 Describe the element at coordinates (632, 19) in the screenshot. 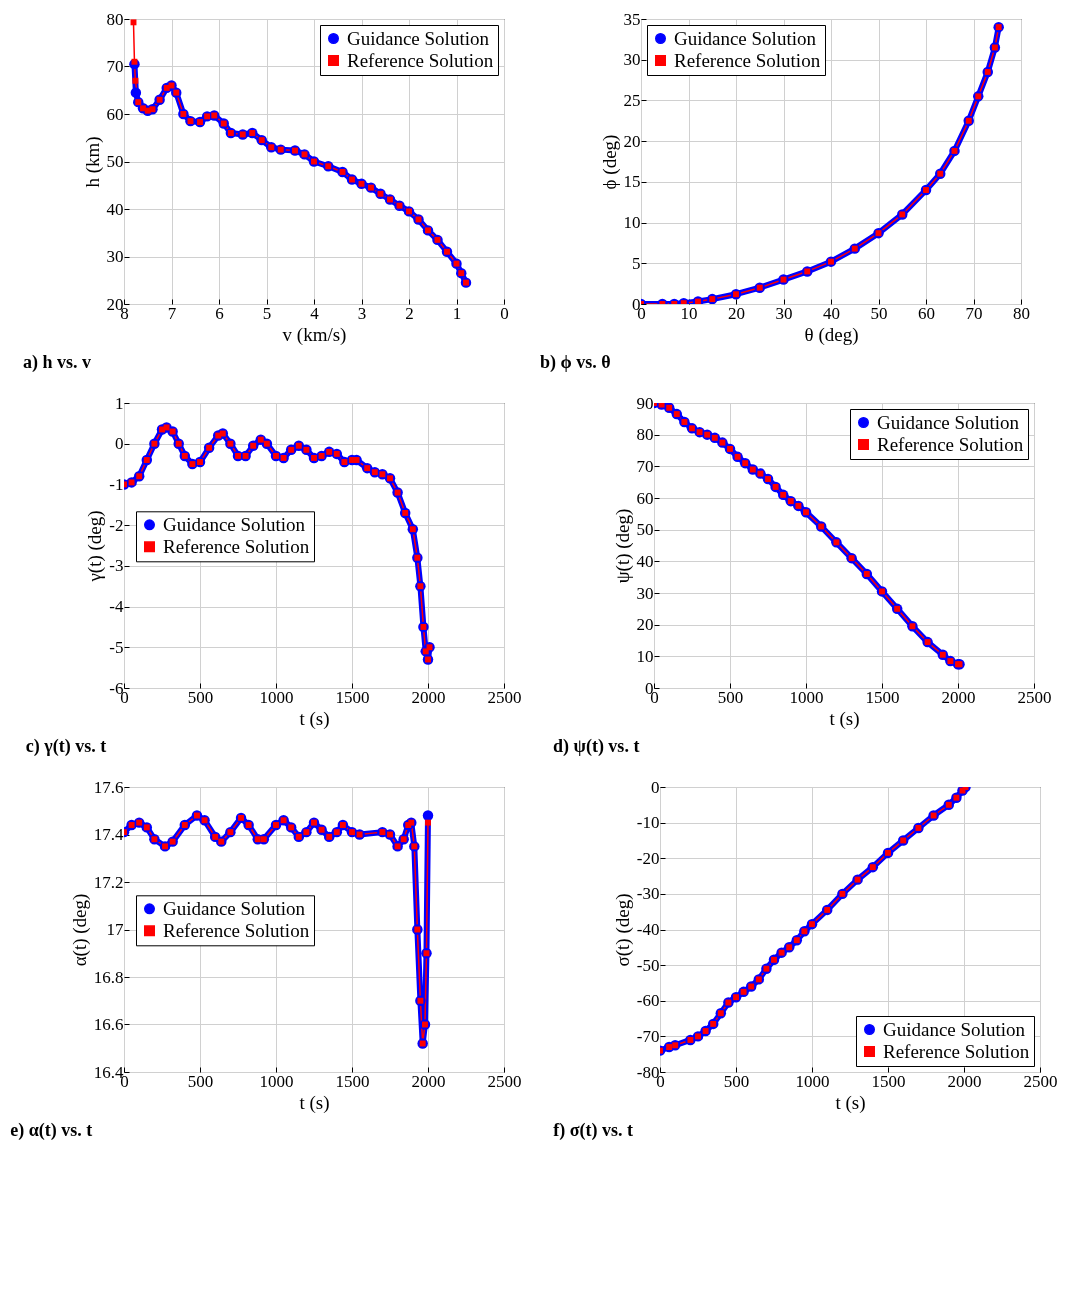

I see `y-tick-label: 35` at that location.